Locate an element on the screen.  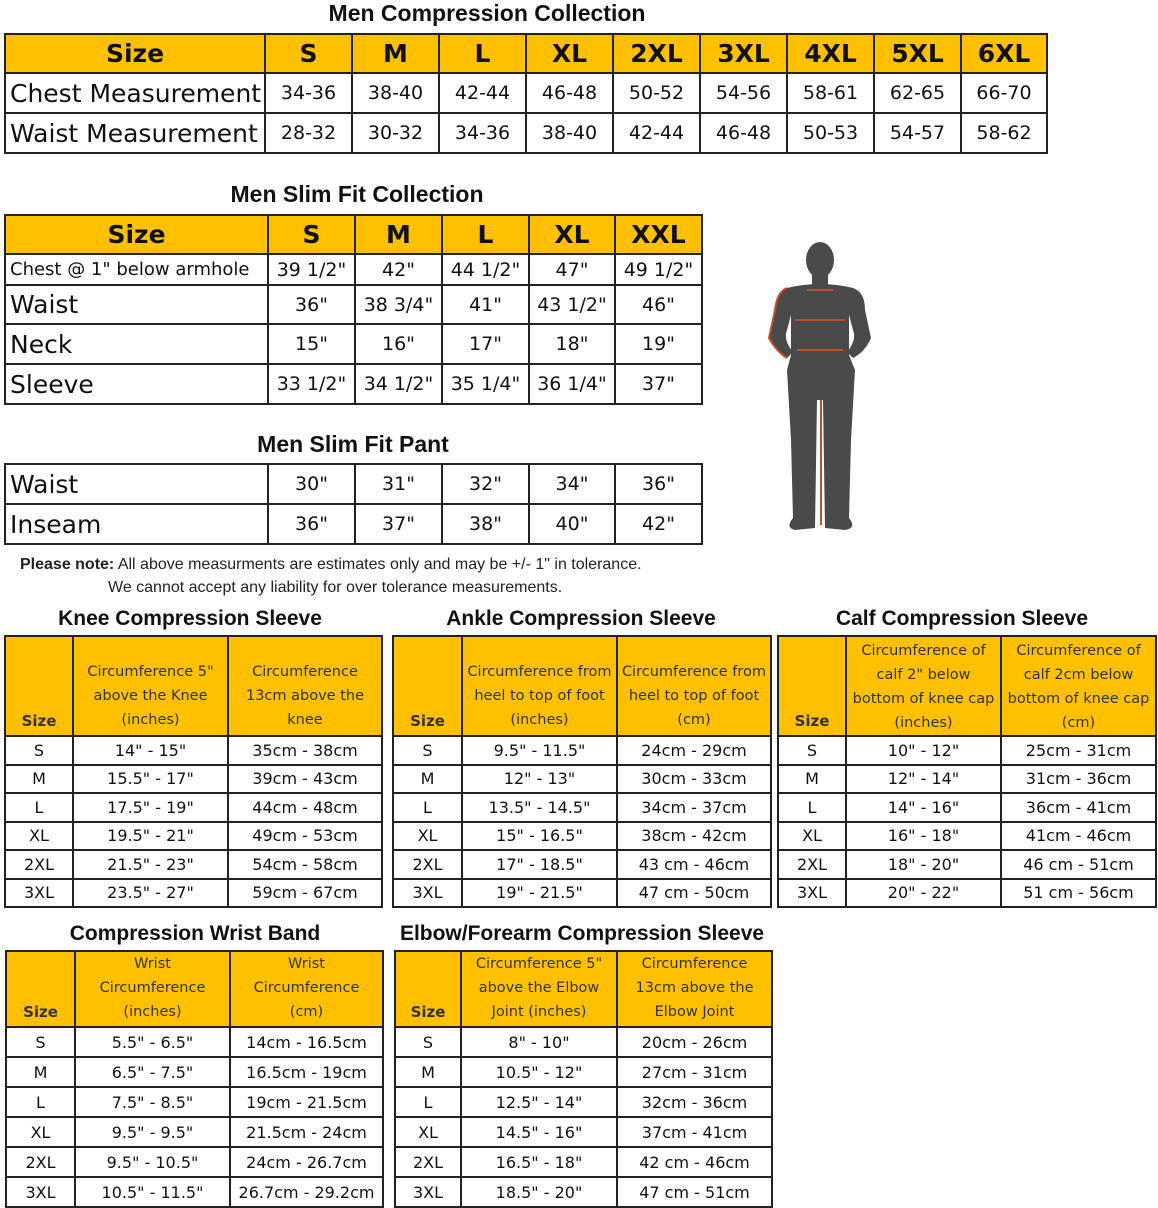
cell-value: 19cm - 21.5cm is located at coordinates (306, 1102).